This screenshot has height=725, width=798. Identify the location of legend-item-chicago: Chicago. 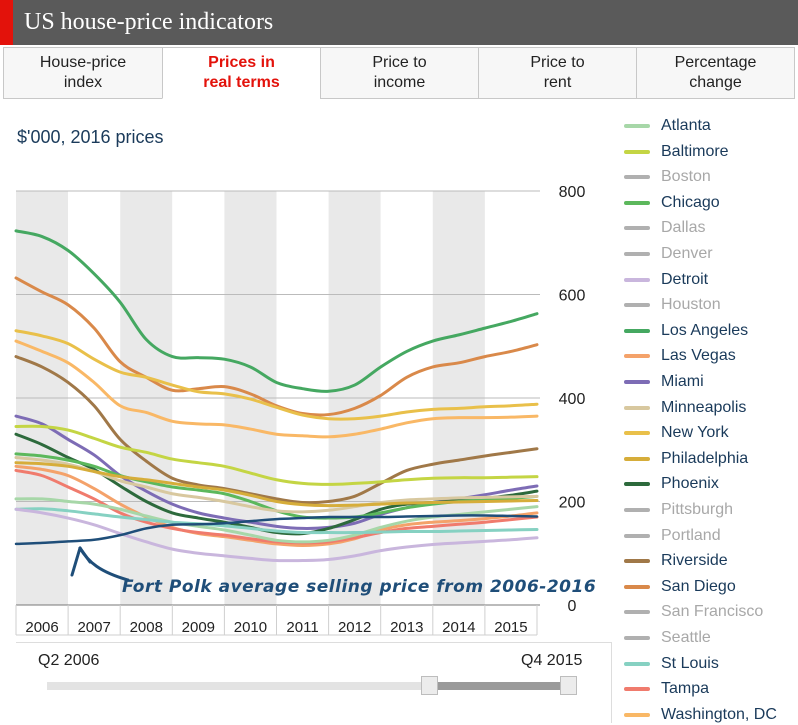
(672, 203).